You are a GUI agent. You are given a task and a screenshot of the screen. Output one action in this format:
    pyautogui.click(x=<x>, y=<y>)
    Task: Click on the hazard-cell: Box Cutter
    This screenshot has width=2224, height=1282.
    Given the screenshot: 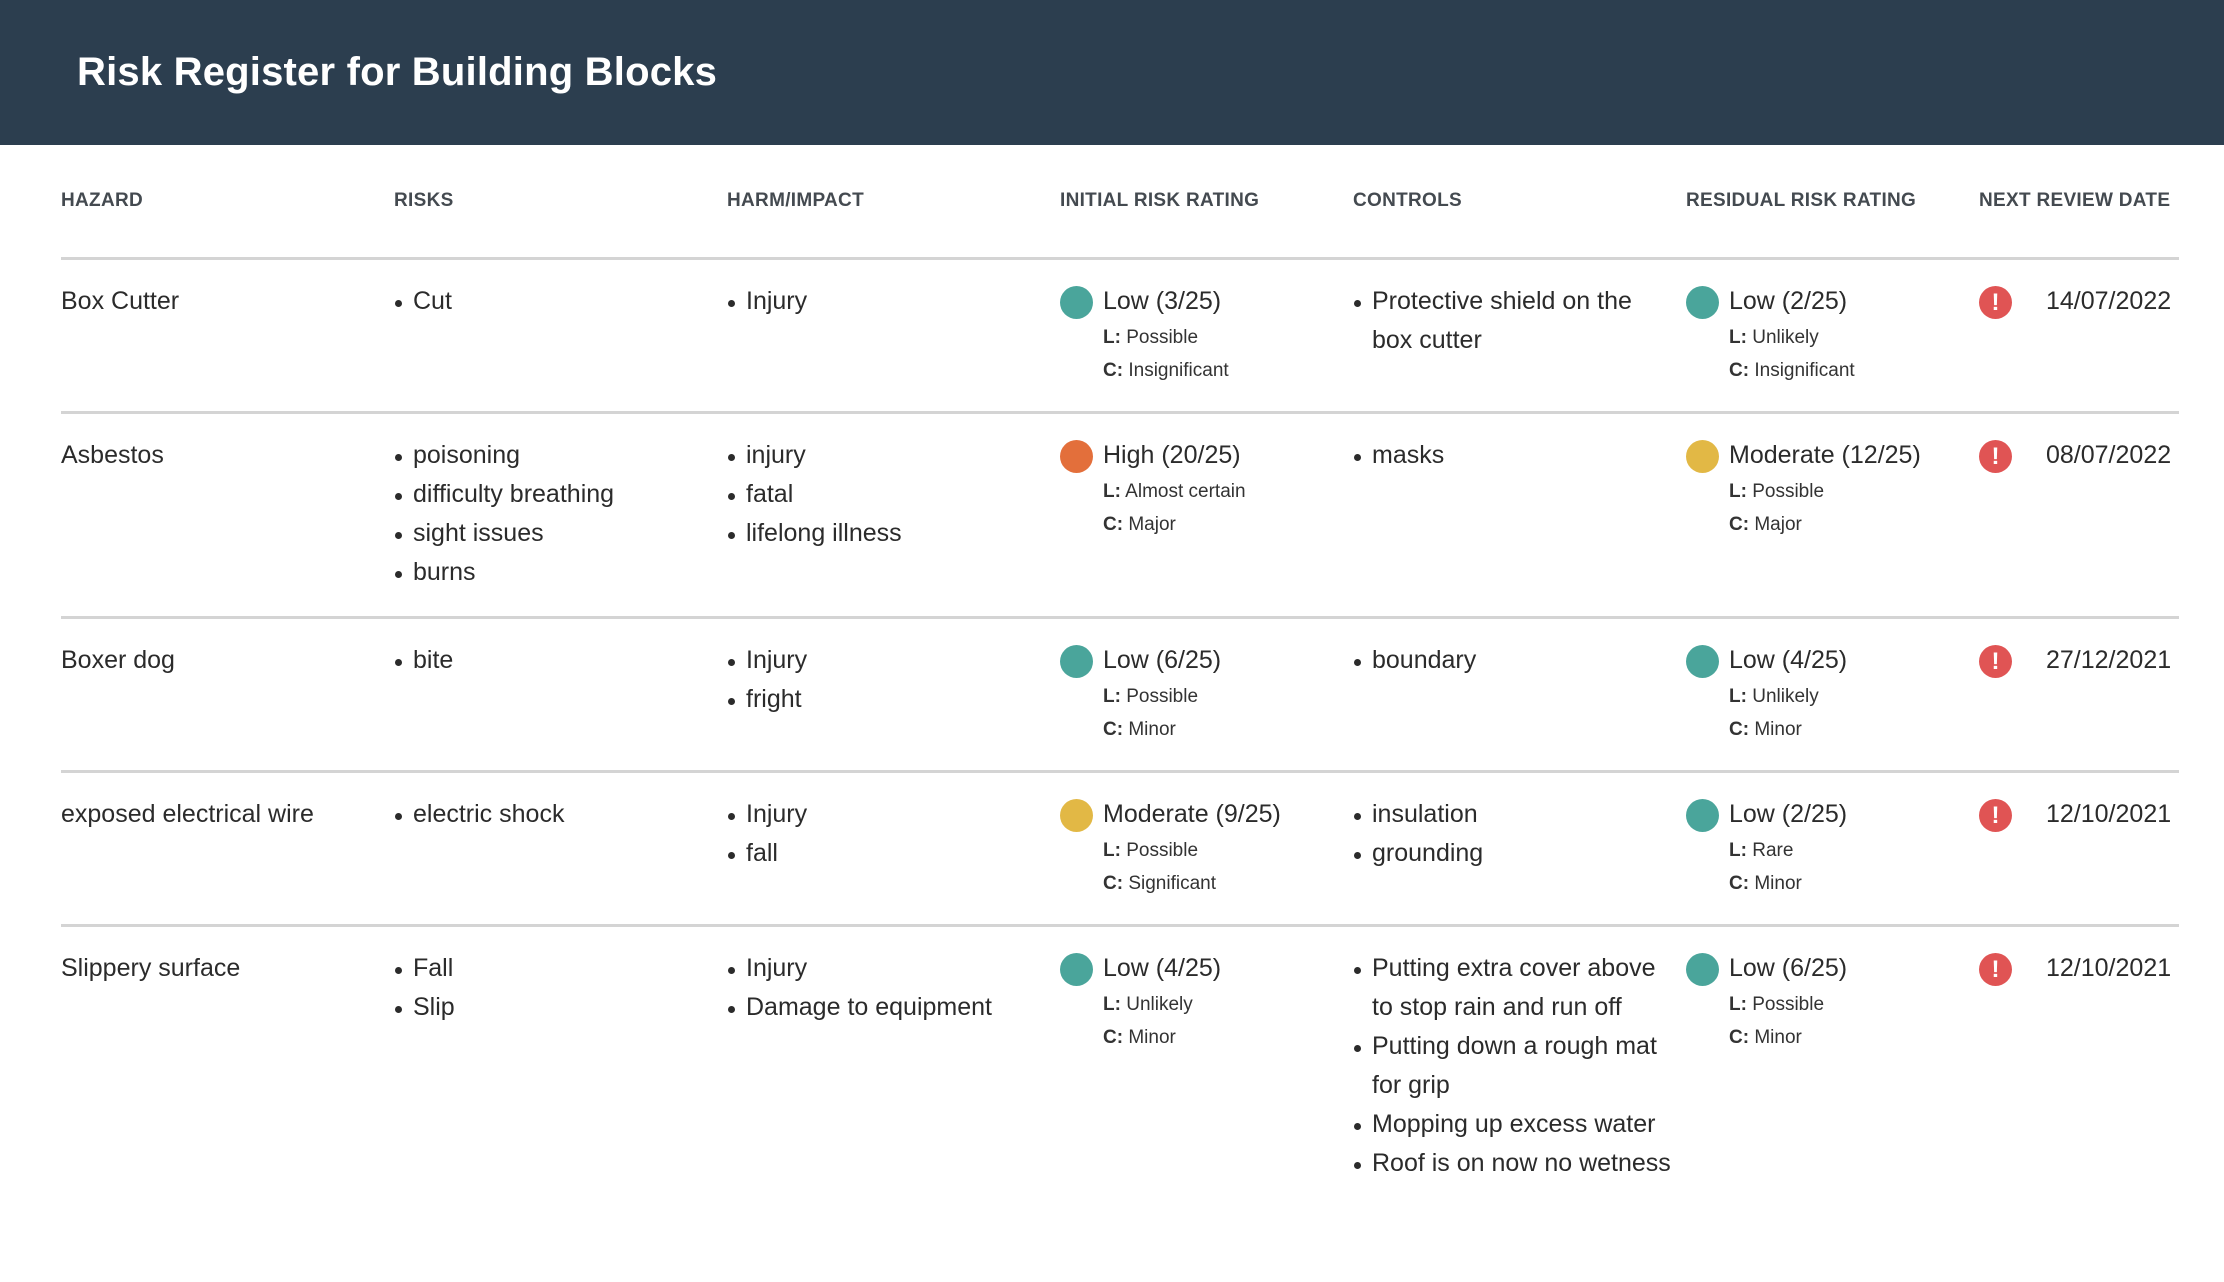 What is the action you would take?
    pyautogui.click(x=227, y=336)
    